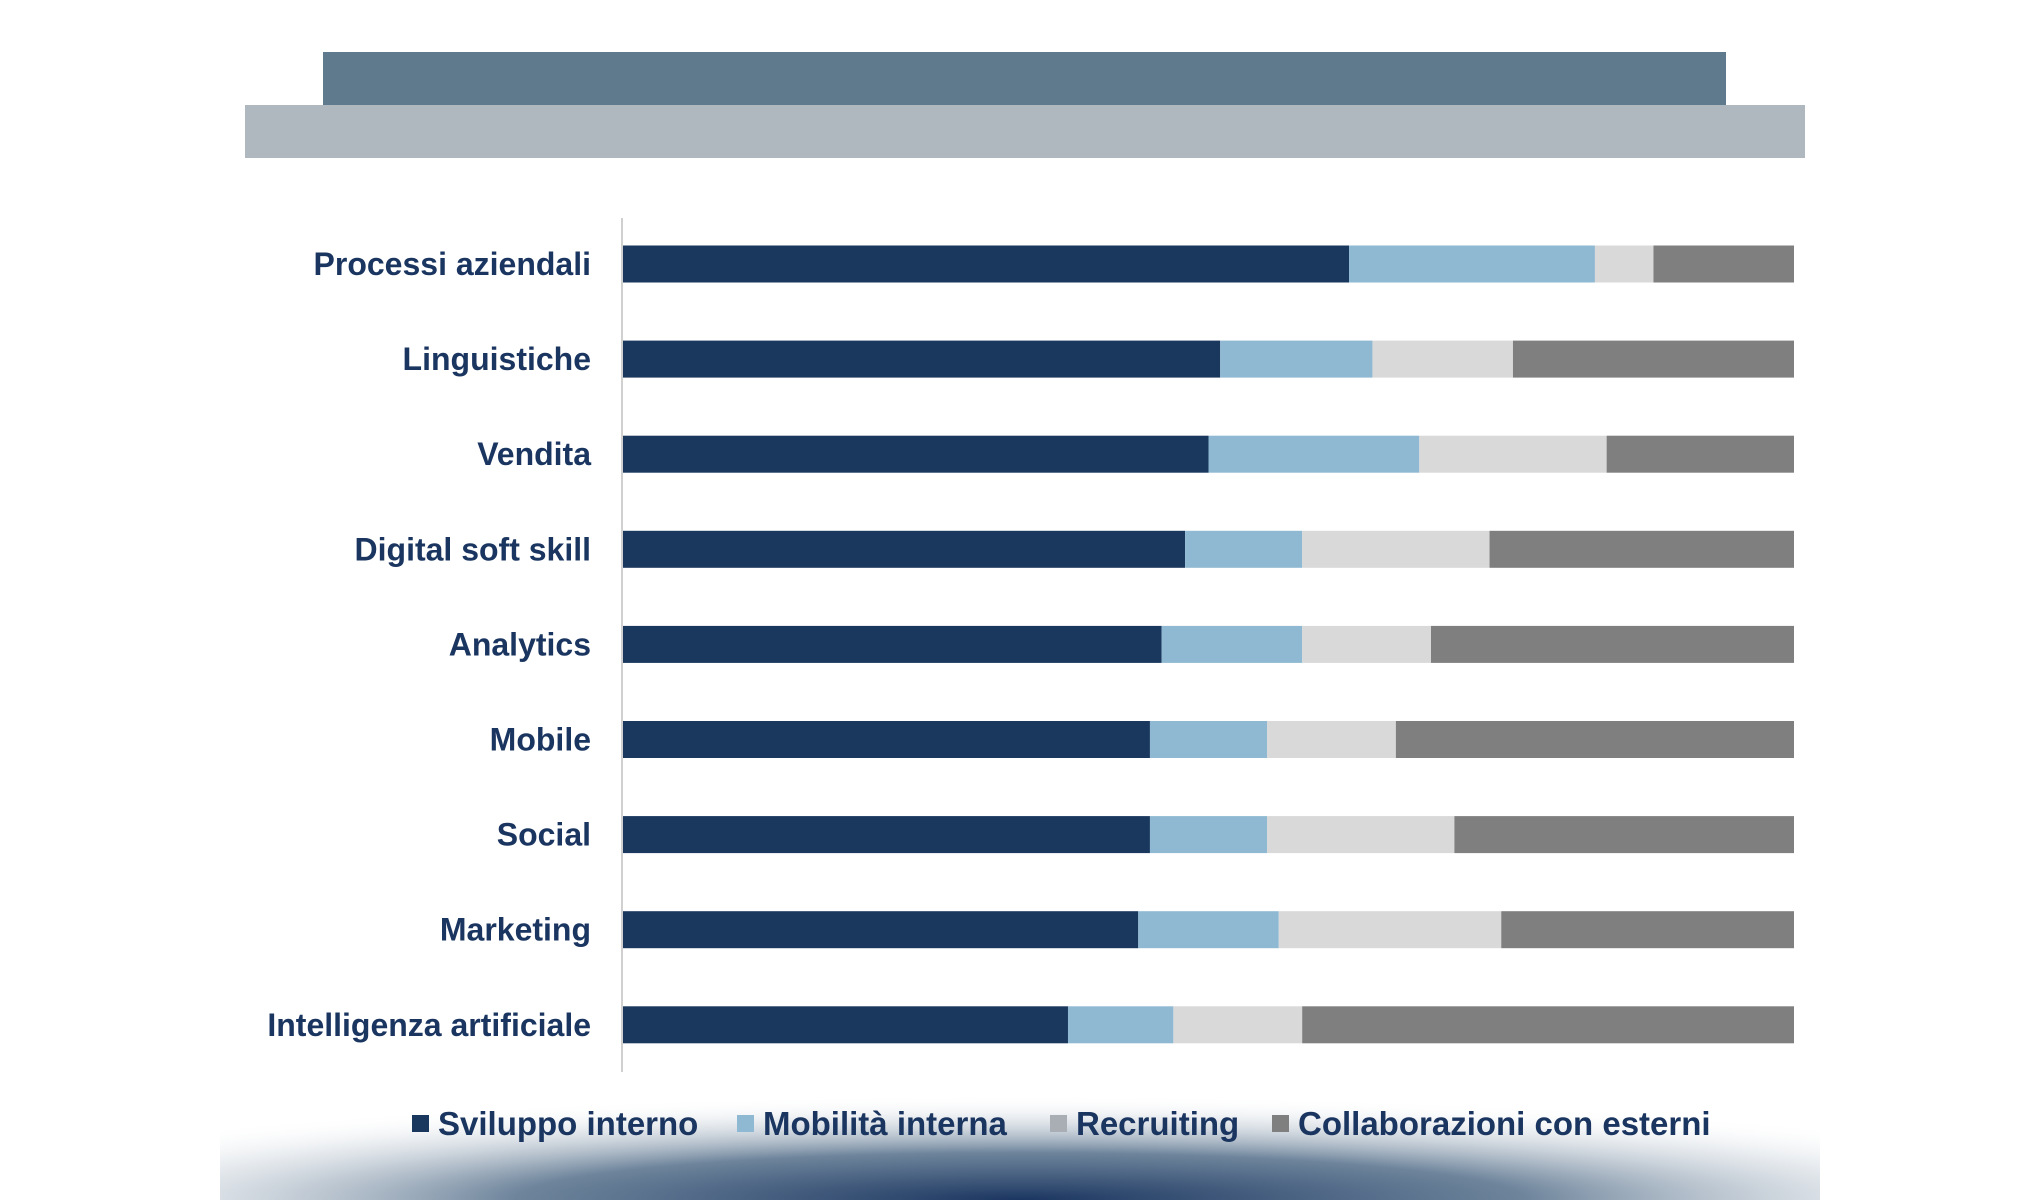  I want to click on category-label: Linguistiche, so click(497, 359).